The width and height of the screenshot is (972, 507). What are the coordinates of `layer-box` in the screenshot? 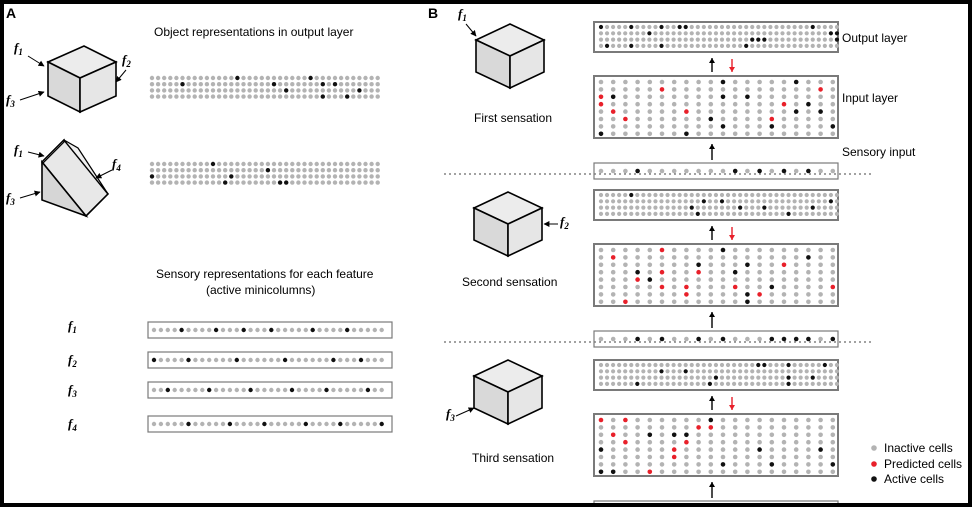 It's located at (270, 390).